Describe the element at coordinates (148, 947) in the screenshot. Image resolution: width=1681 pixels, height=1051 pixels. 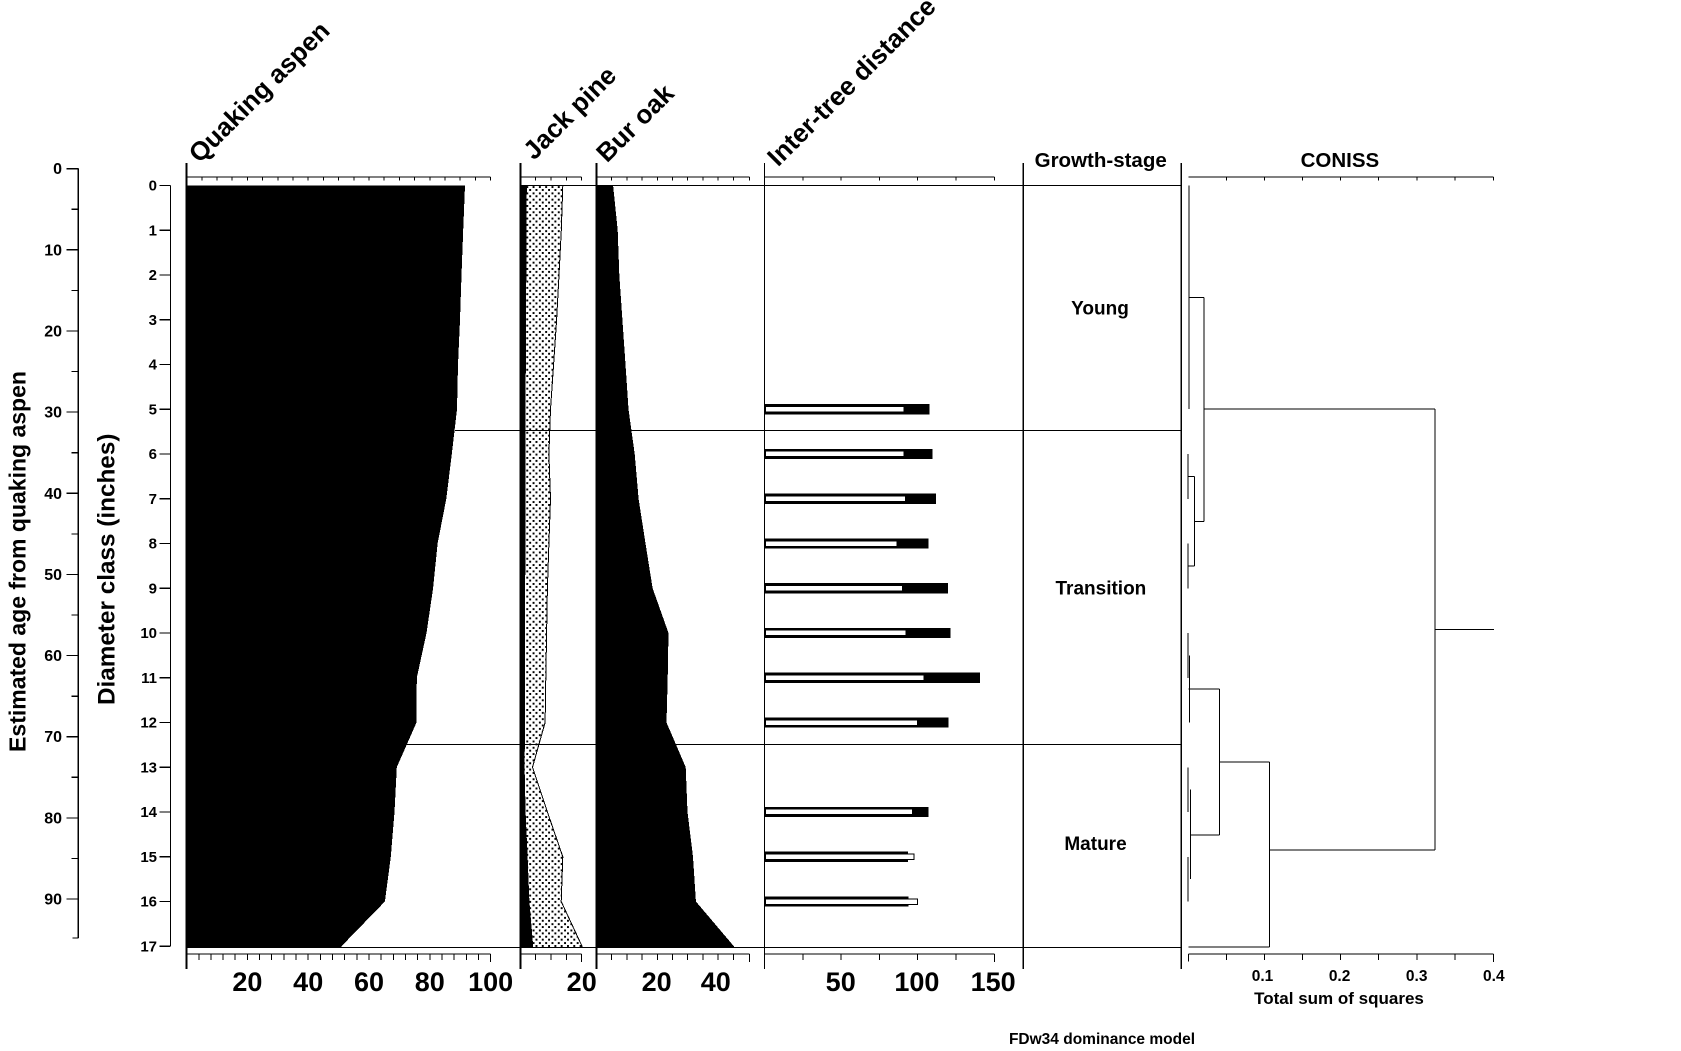
I see `svg-text: 17` at that location.